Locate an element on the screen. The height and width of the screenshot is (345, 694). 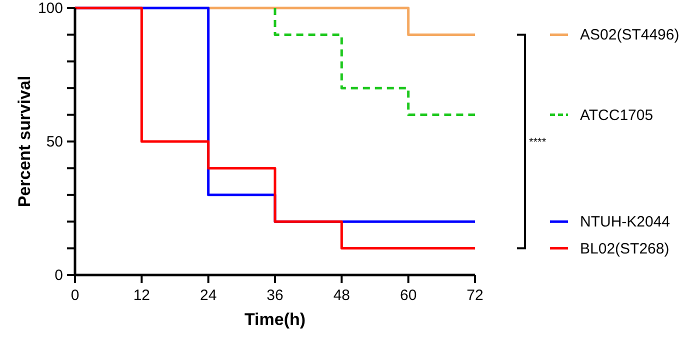
x-axis-title: Time(h) is located at coordinates (275, 319).